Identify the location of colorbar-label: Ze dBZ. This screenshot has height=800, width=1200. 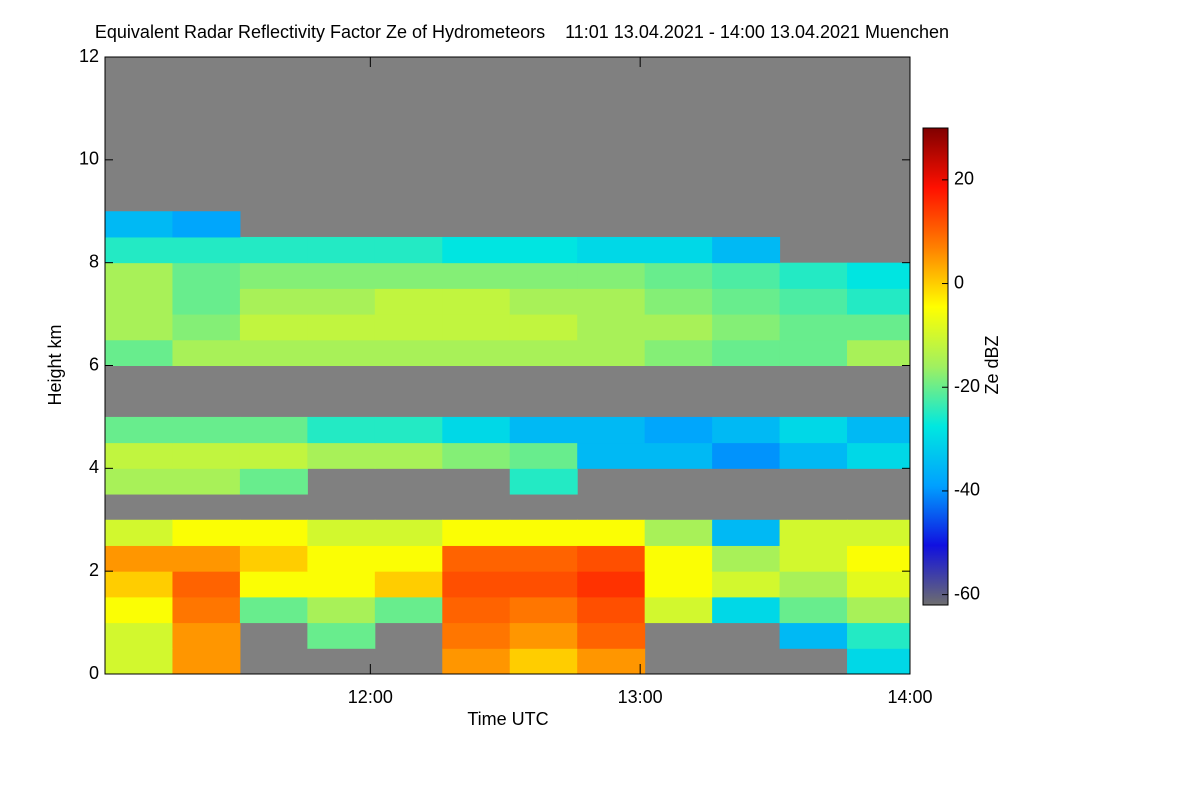
(992, 364).